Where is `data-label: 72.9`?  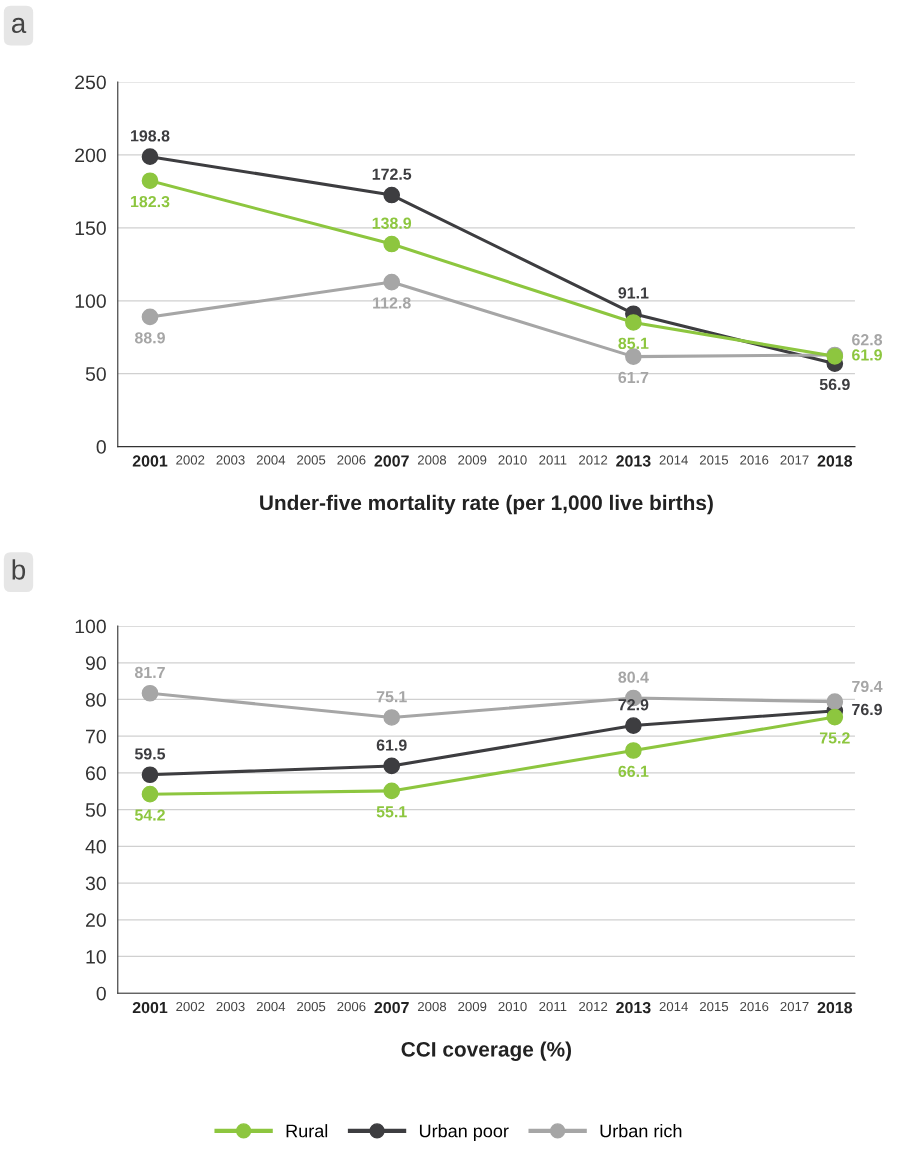 data-label: 72.9 is located at coordinates (633, 705).